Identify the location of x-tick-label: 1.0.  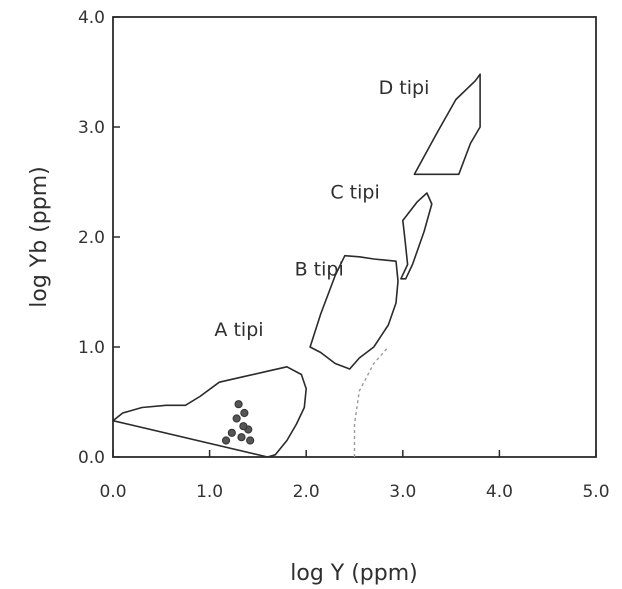
(209, 492).